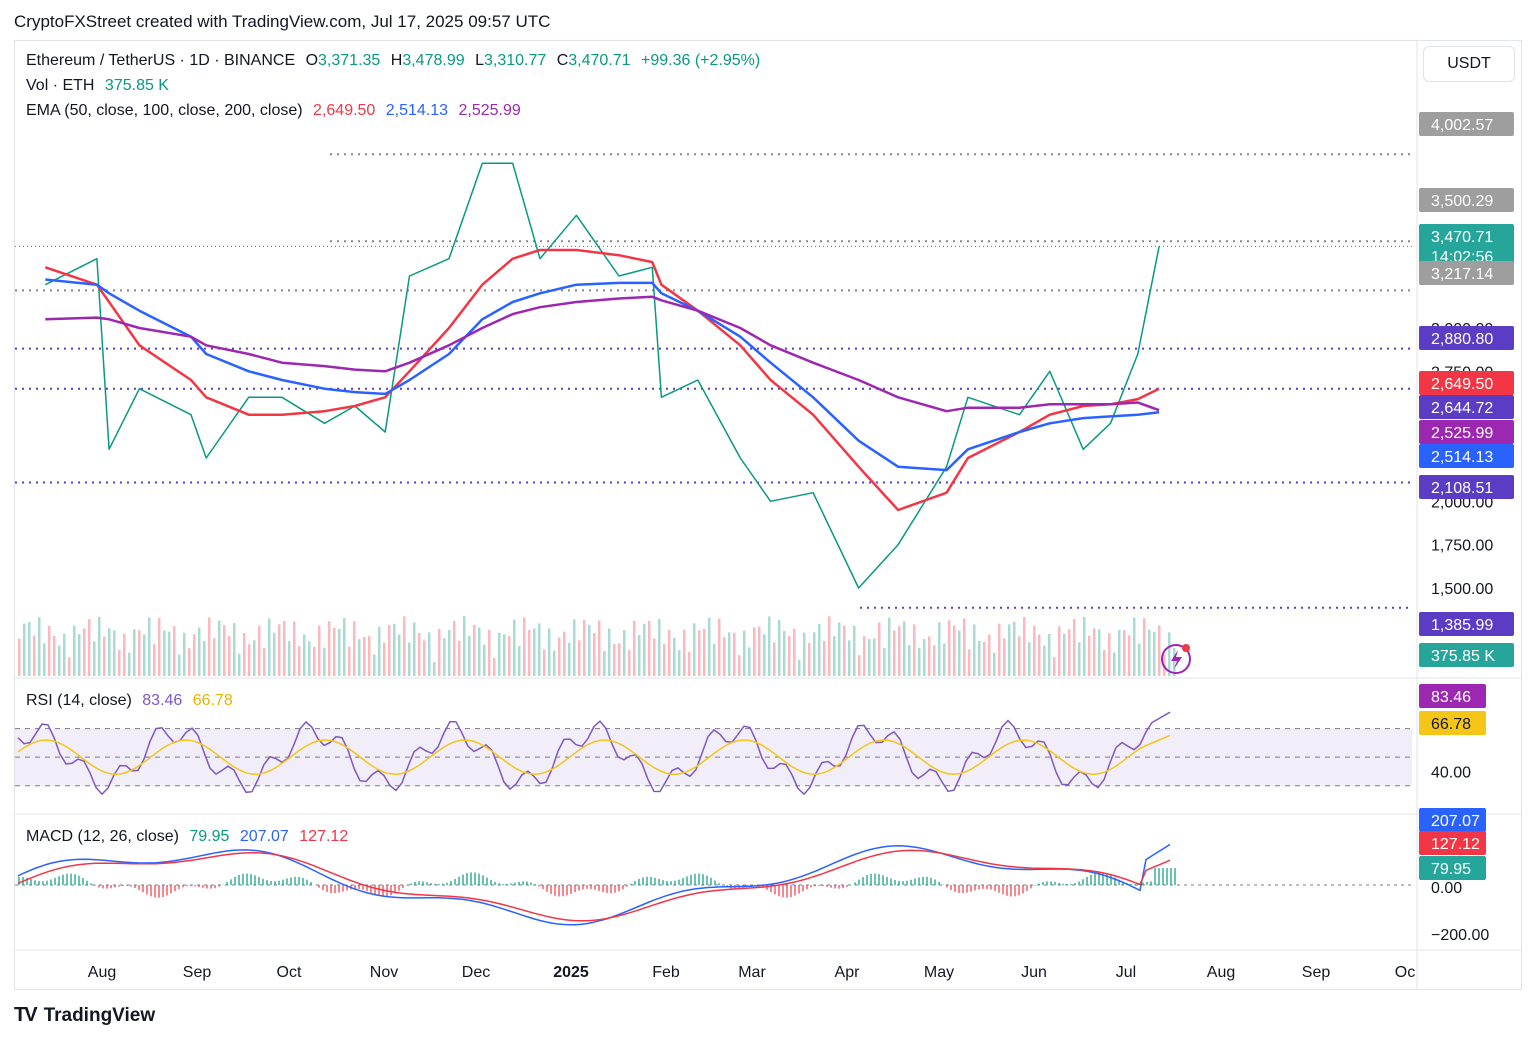  I want to click on macd-tick: 0.00, so click(1446, 888).